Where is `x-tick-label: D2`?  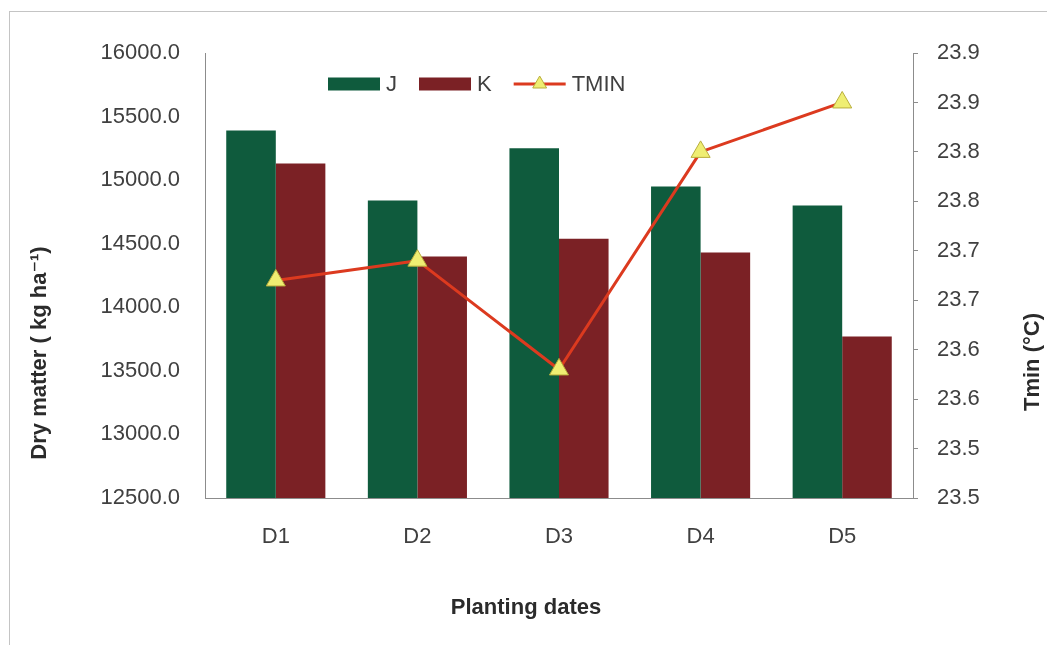 x-tick-label: D2 is located at coordinates (417, 536).